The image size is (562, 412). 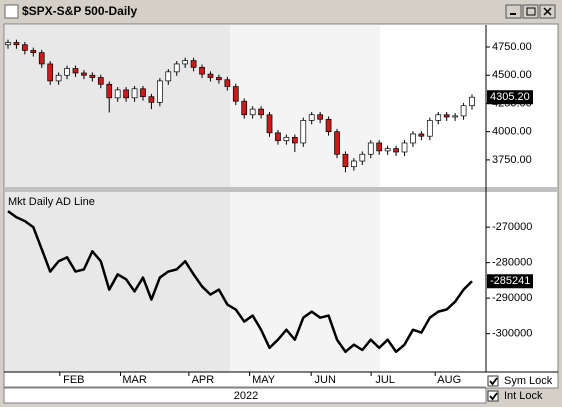 I want to click on year-row, so click(x=245, y=395).